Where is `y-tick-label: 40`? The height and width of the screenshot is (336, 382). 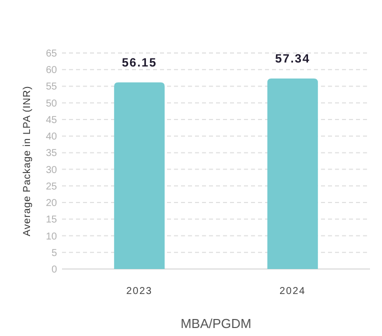 y-tick-label: 40 is located at coordinates (52, 137).